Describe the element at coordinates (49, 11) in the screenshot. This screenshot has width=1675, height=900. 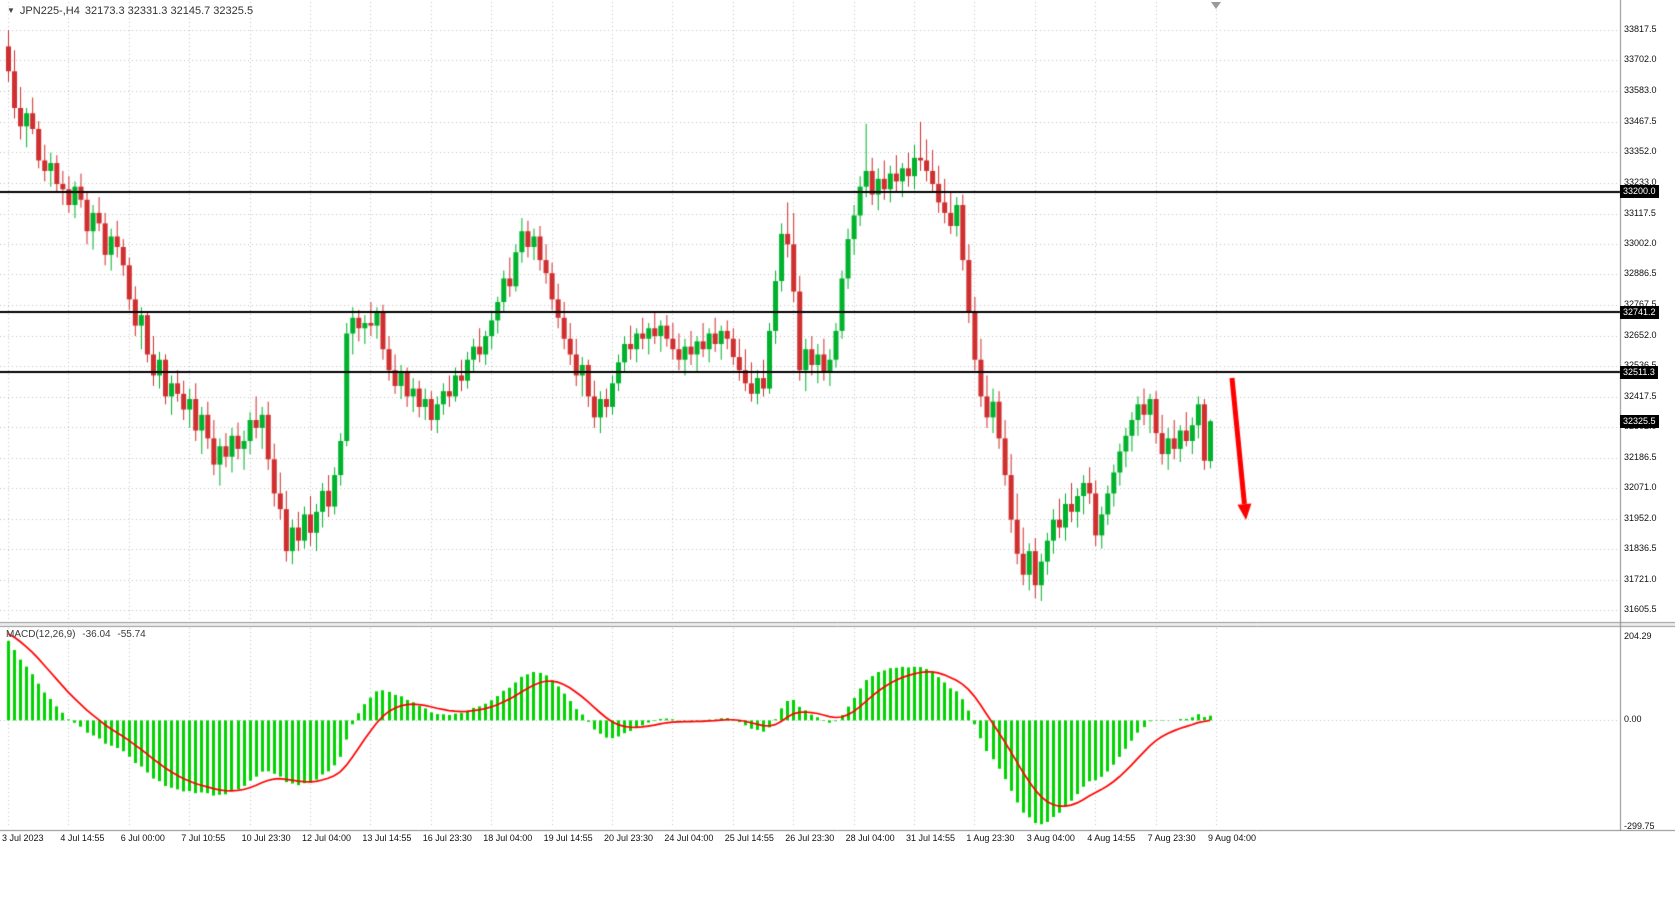
I see `symbol-period: JPN225-,H4` at that location.